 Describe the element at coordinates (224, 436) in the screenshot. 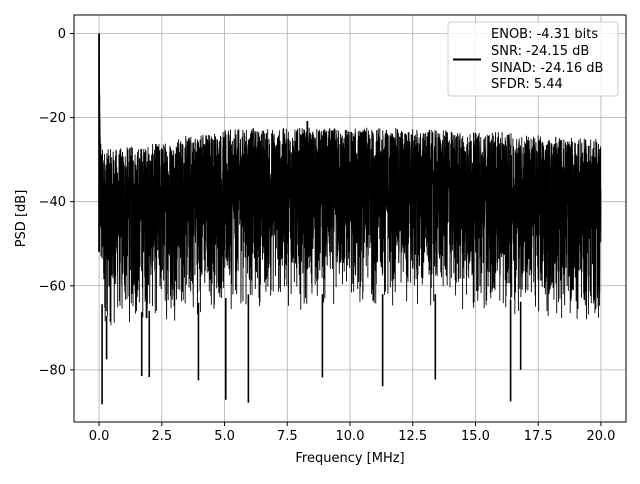

I see `x-tick-label: 5.0` at that location.